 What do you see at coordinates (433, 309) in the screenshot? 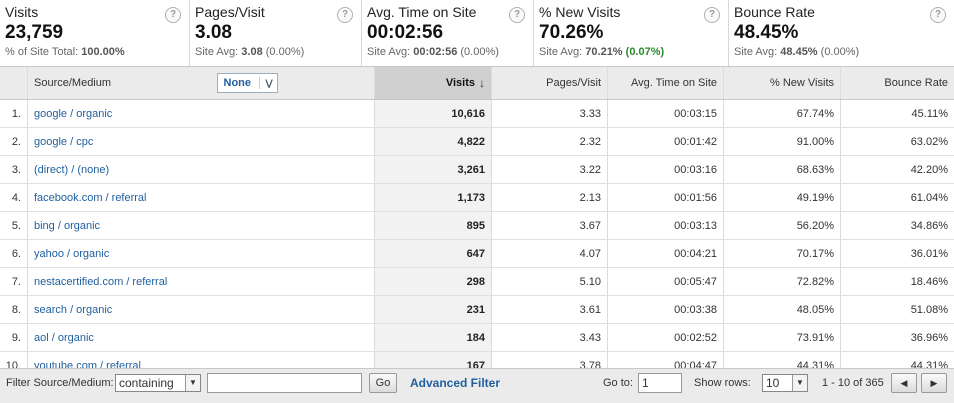
I see `visits-cell: 231` at bounding box center [433, 309].